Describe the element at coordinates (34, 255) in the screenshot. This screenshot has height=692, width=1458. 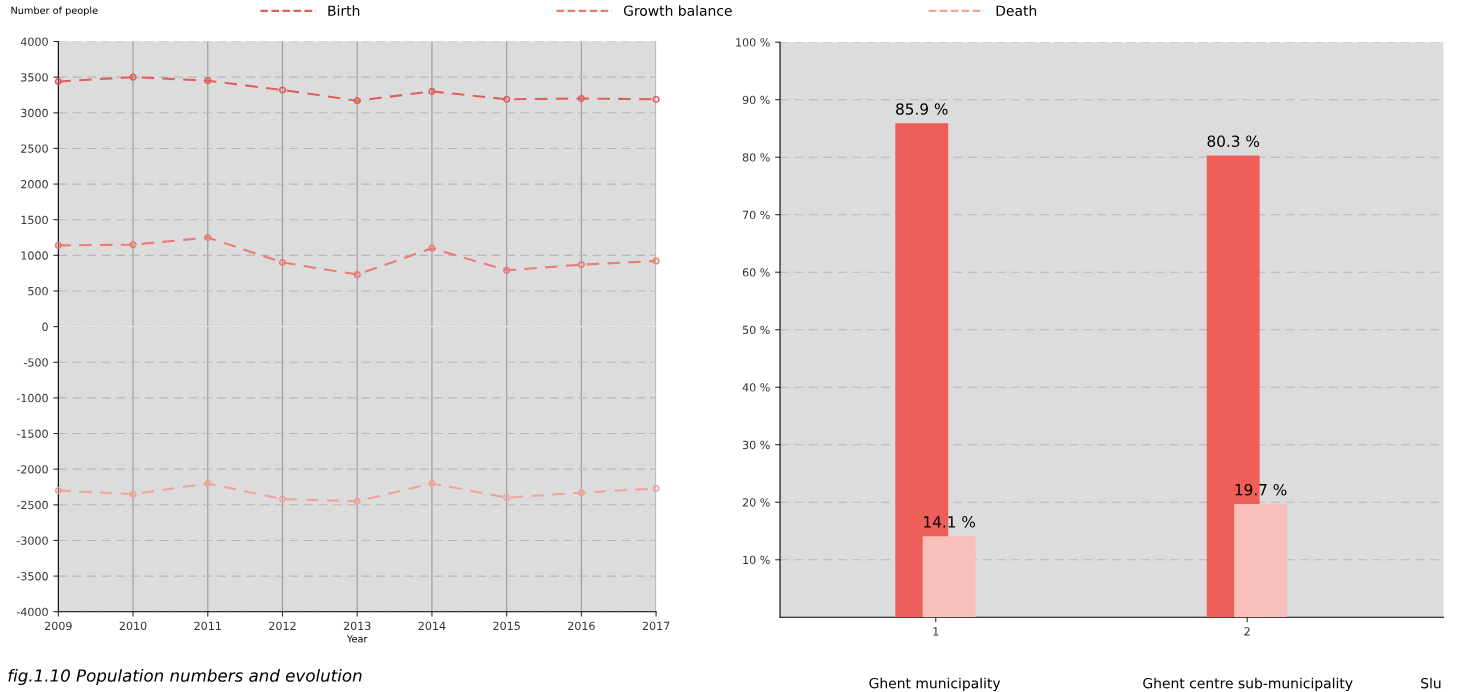
I see `y-tick-label: 1000` at that location.